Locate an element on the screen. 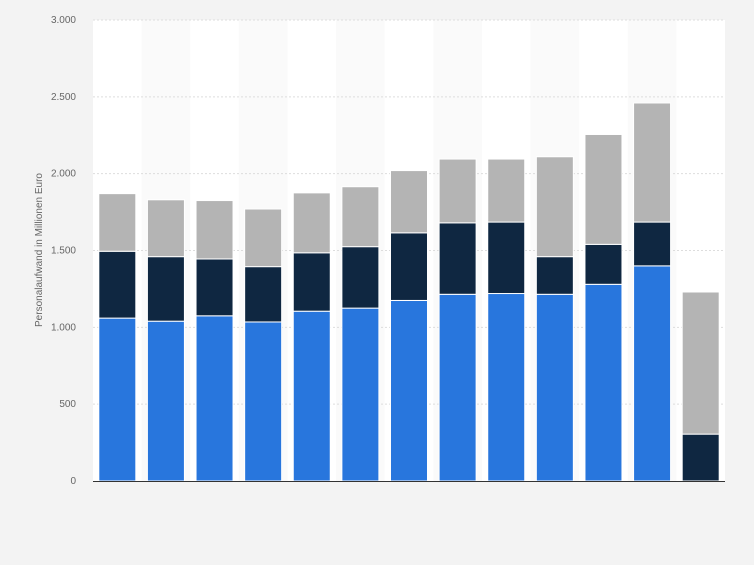  y-tick-label: 2.000 is located at coordinates (63, 174).